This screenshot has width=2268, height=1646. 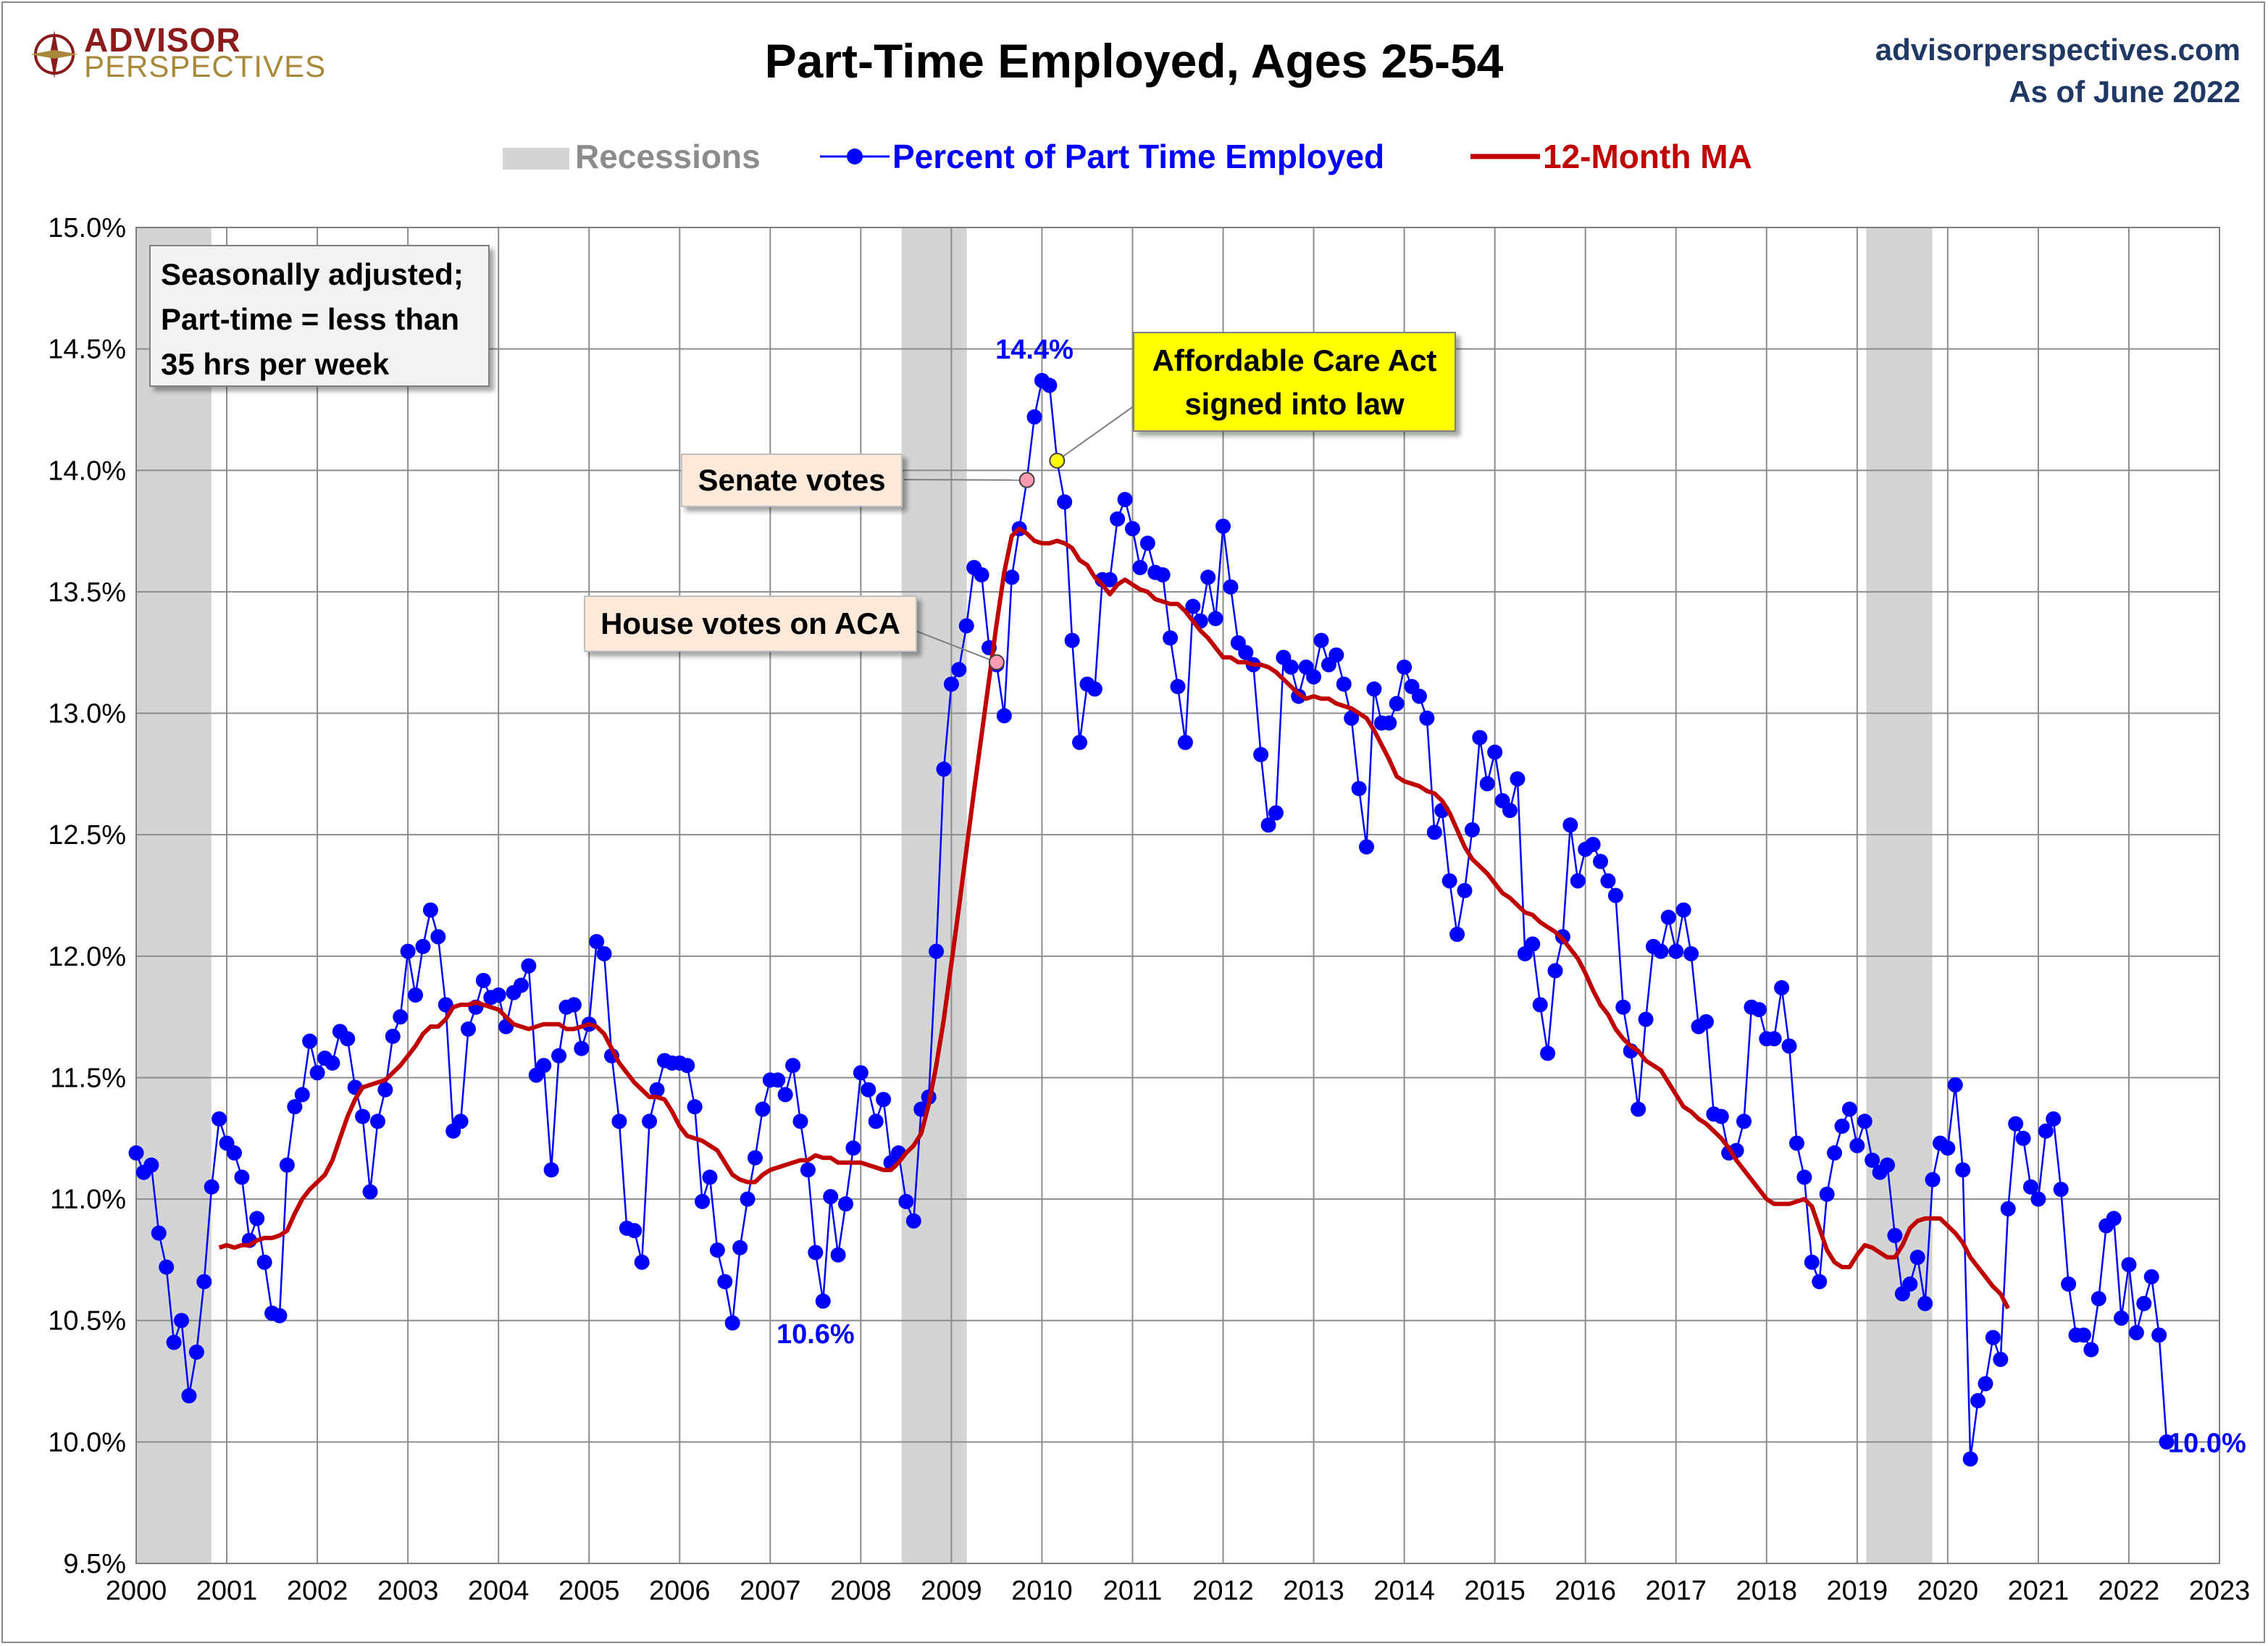 I want to click on x-tick-label: 2015, so click(x=1495, y=1591).